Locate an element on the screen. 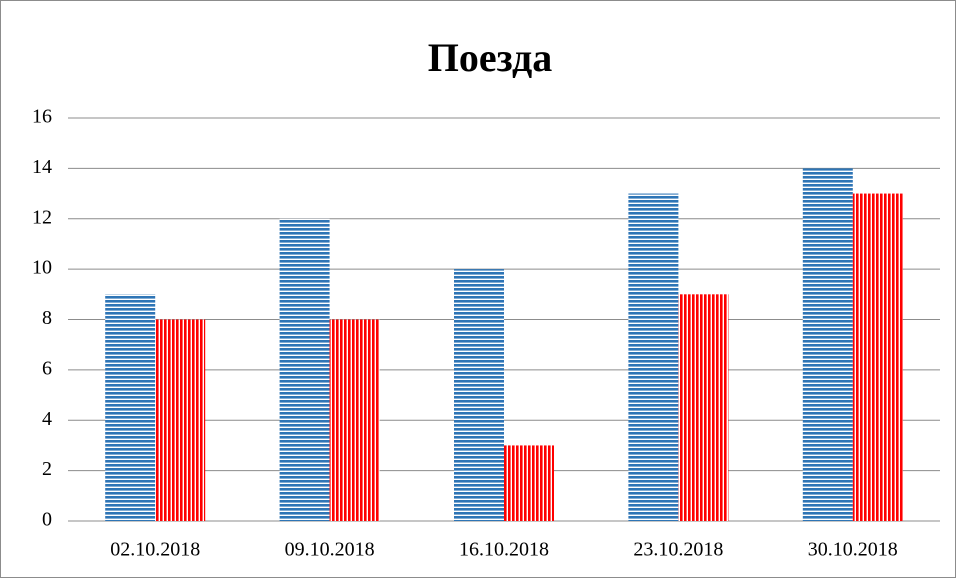  x-tick-label: 16.10.2018 is located at coordinates (504, 550).